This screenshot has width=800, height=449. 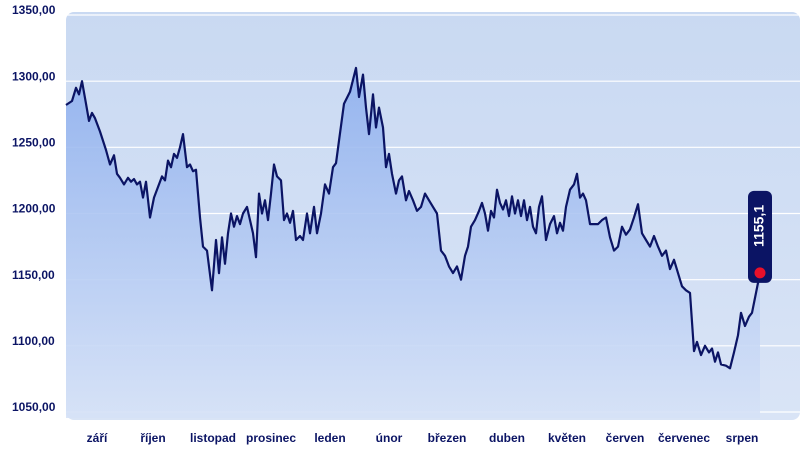 What do you see at coordinates (447, 438) in the screenshot?
I see `x-tick-label: březen` at bounding box center [447, 438].